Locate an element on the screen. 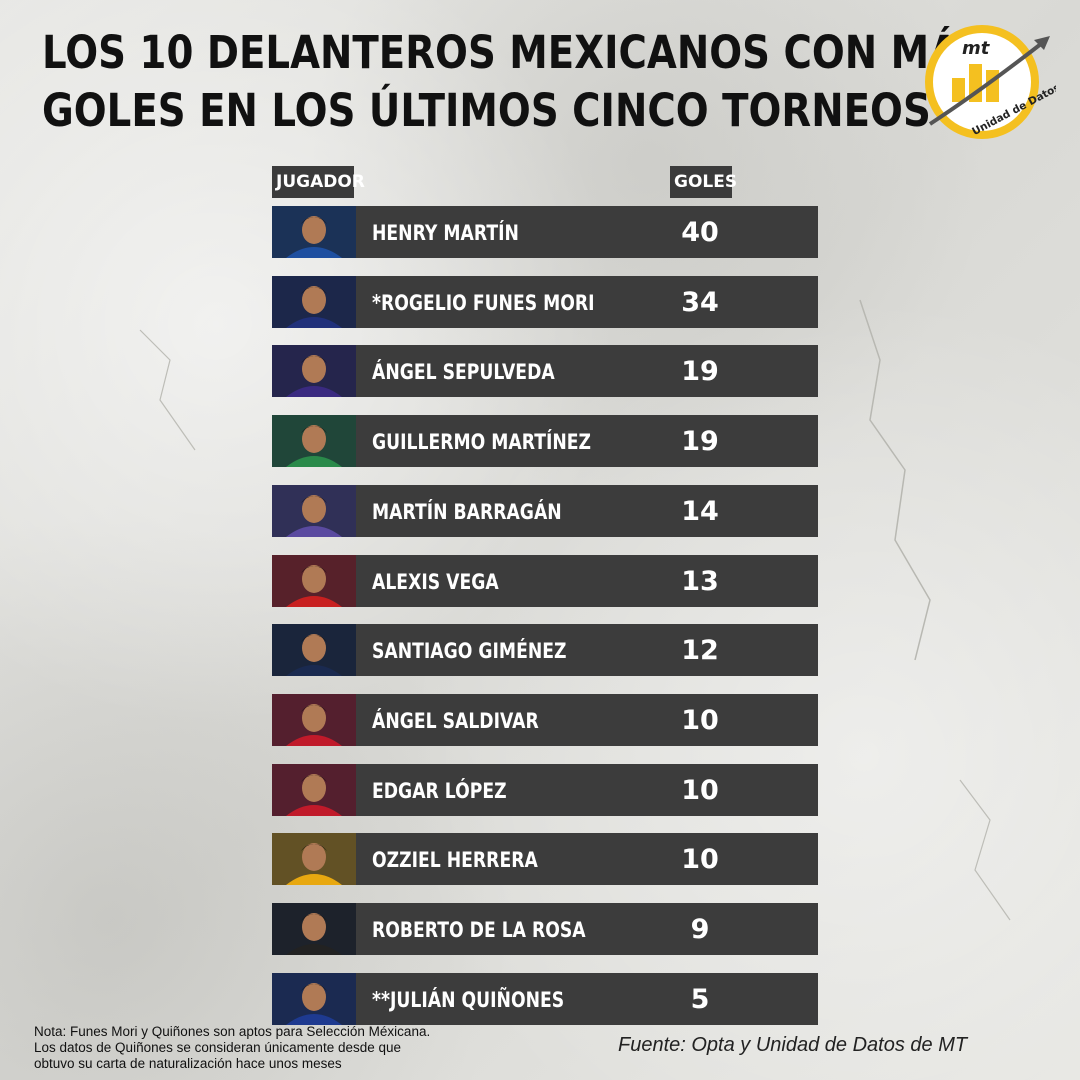 The image size is (1080, 1080). table-row: ROBERTO DE LA ROSA 9 is located at coordinates (545, 929).